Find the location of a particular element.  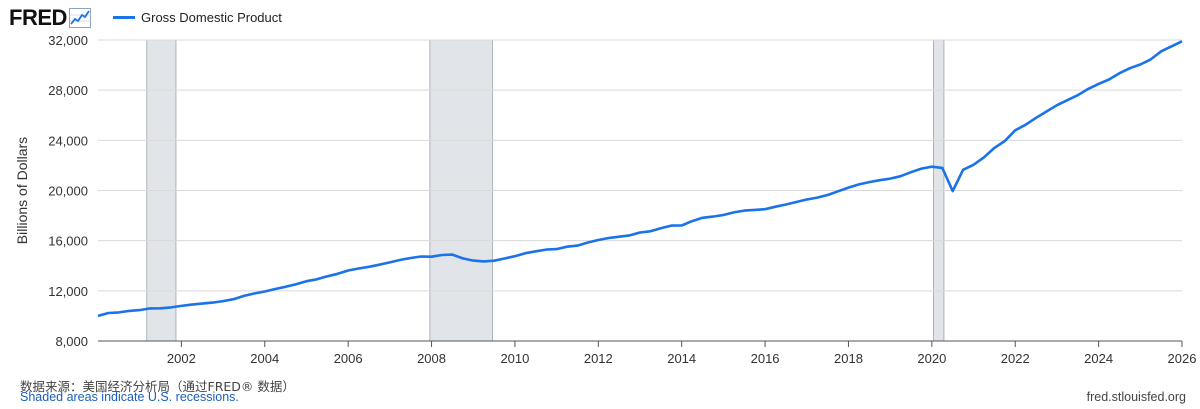

y-axis-label: Billions of Dollars is located at coordinates (22, 190).